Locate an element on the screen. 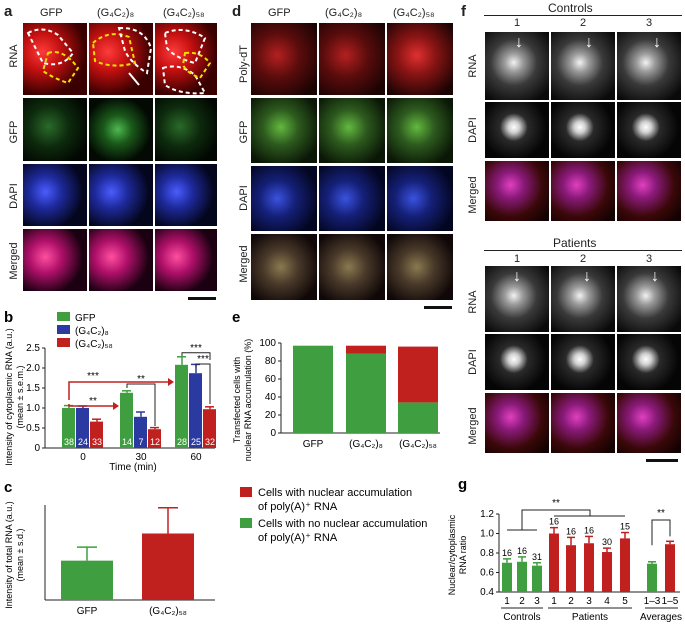  x-tick-label: (G₄C₂)₈ is located at coordinates (366, 444).